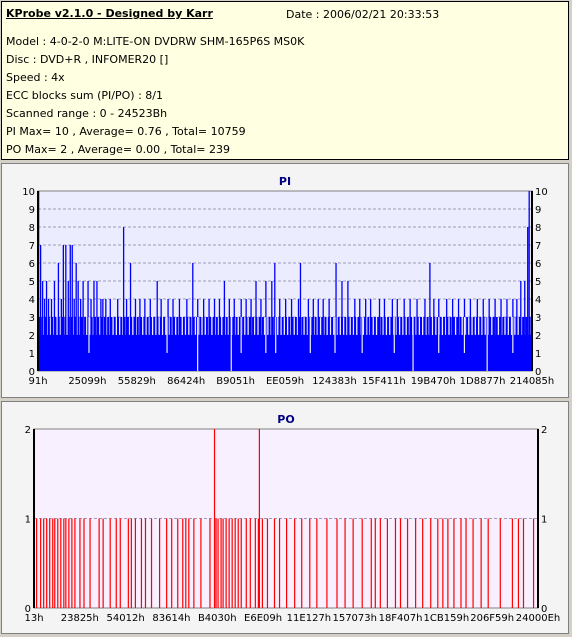 This screenshot has width=572, height=637. I want to click on y-tick-right: 10, so click(541, 192).